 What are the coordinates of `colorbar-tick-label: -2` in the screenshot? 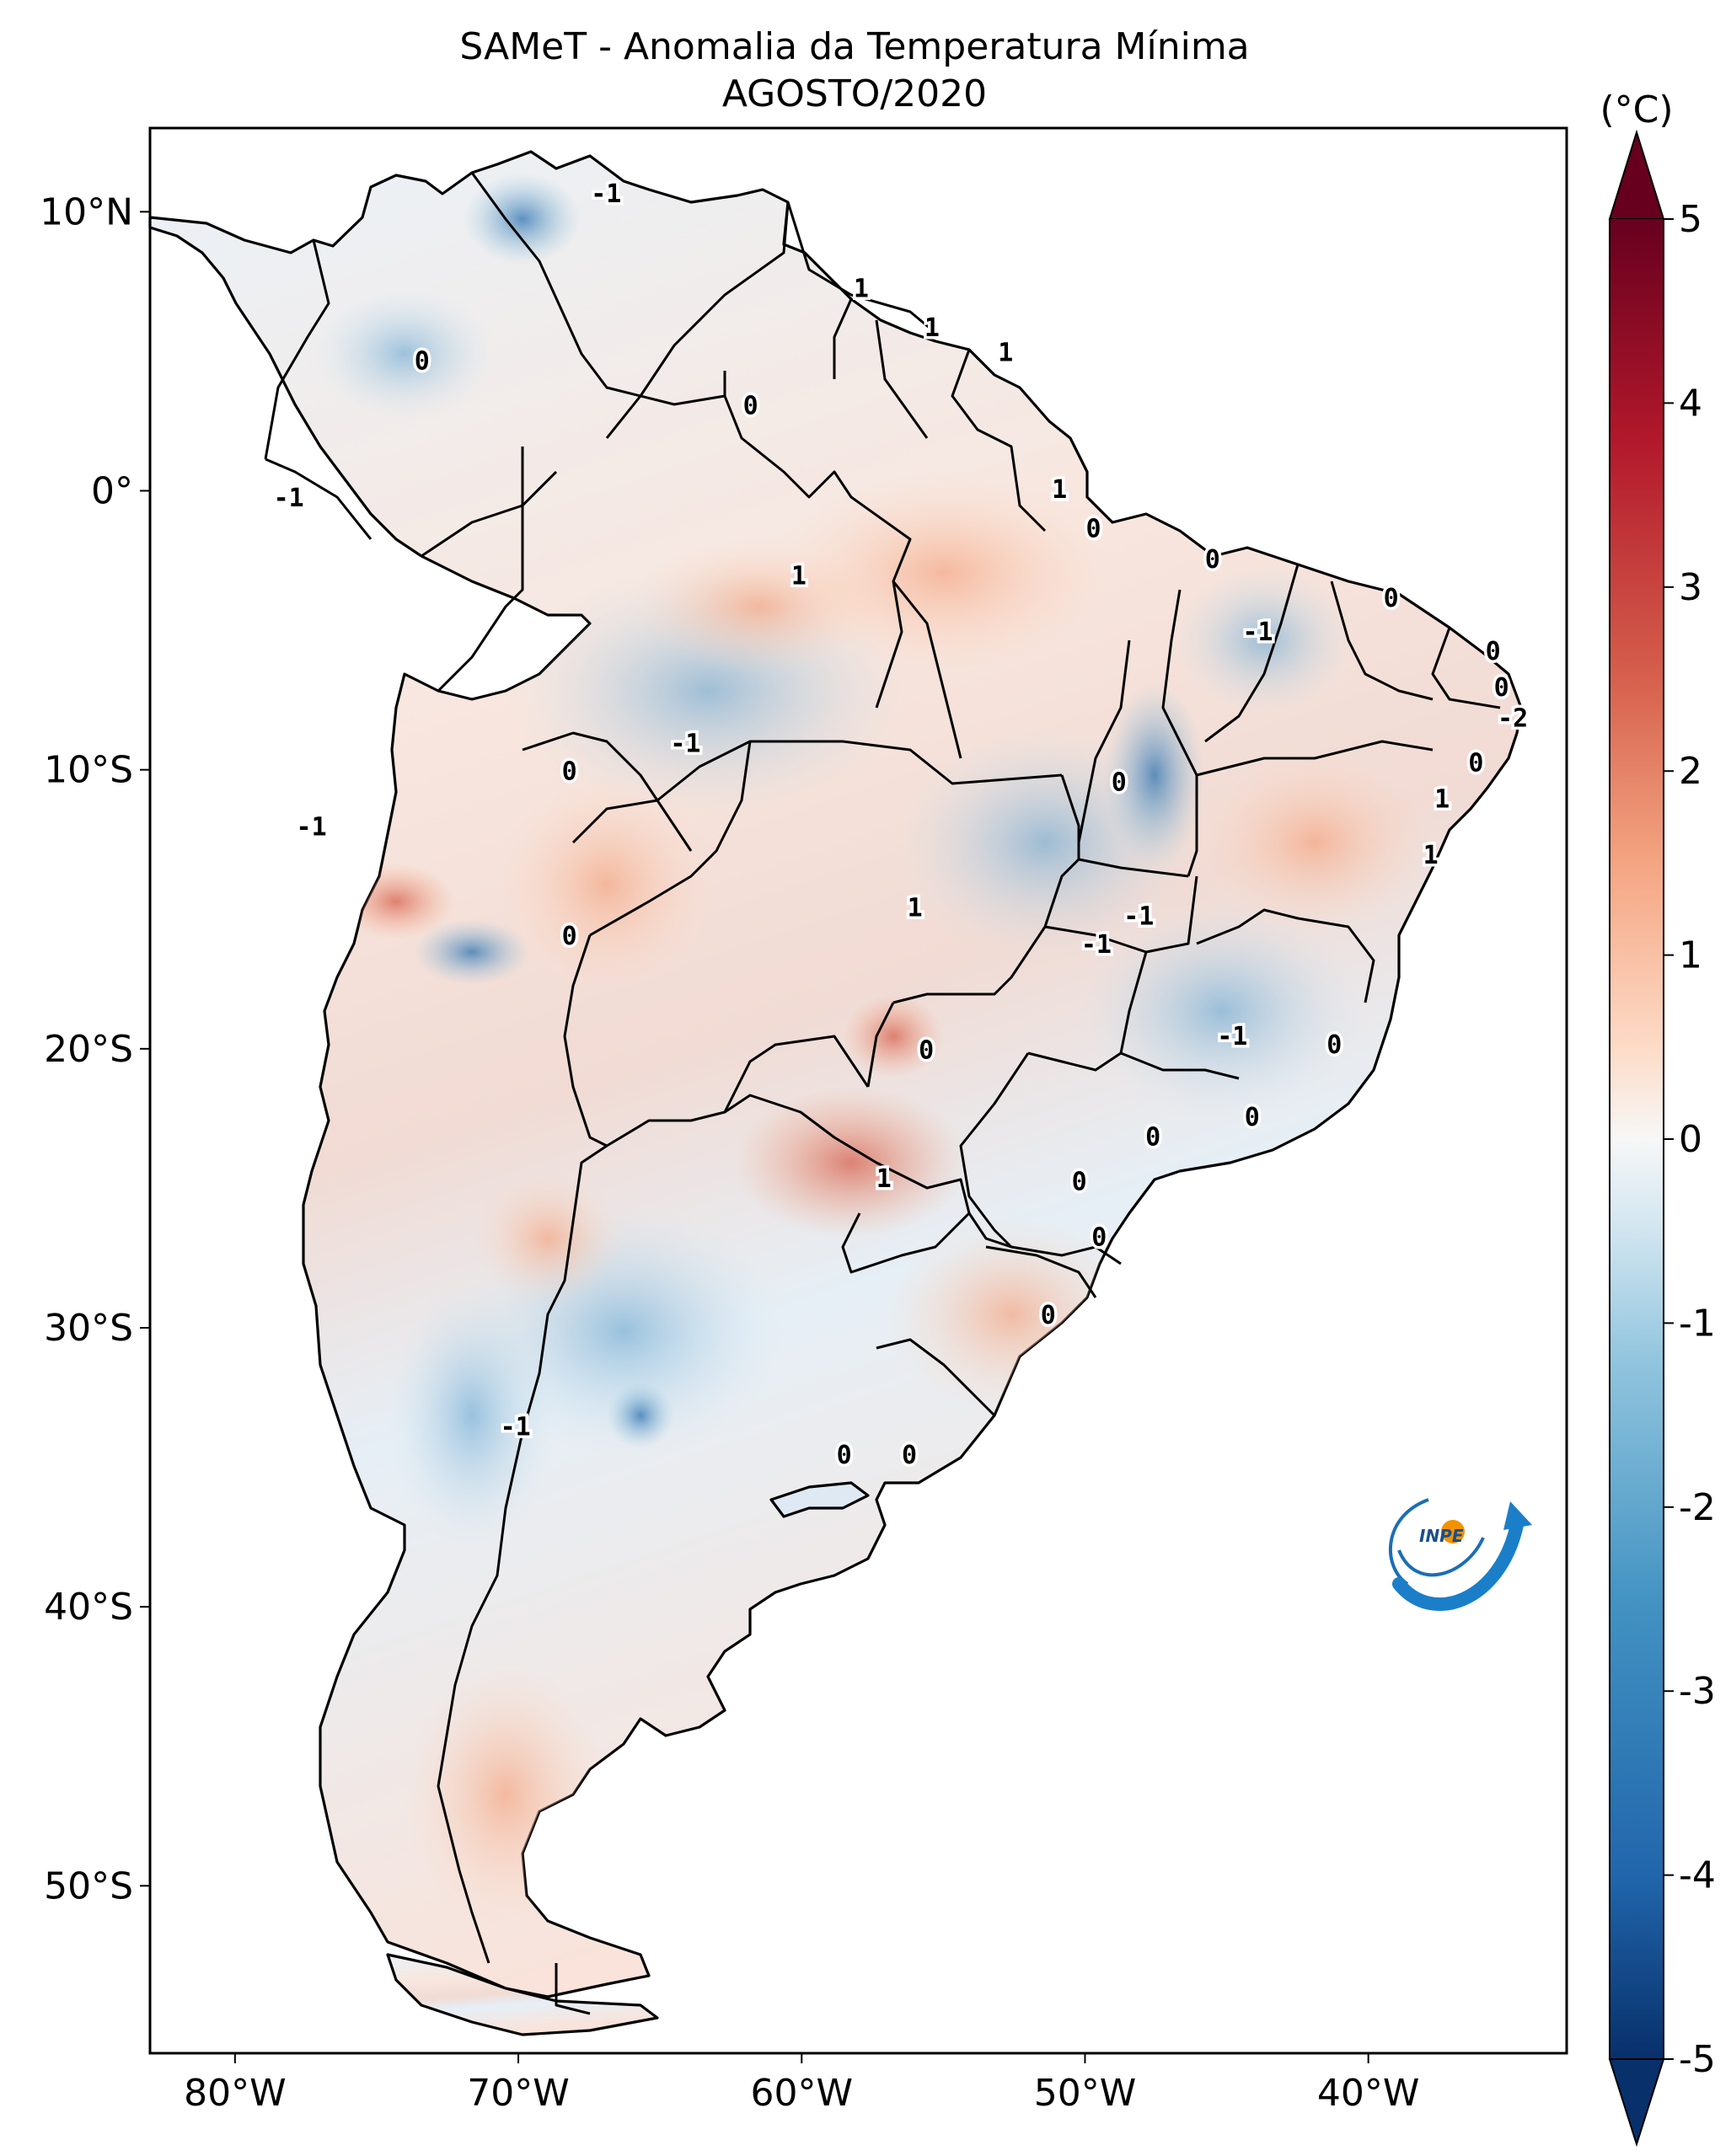 It's located at (1697, 1507).